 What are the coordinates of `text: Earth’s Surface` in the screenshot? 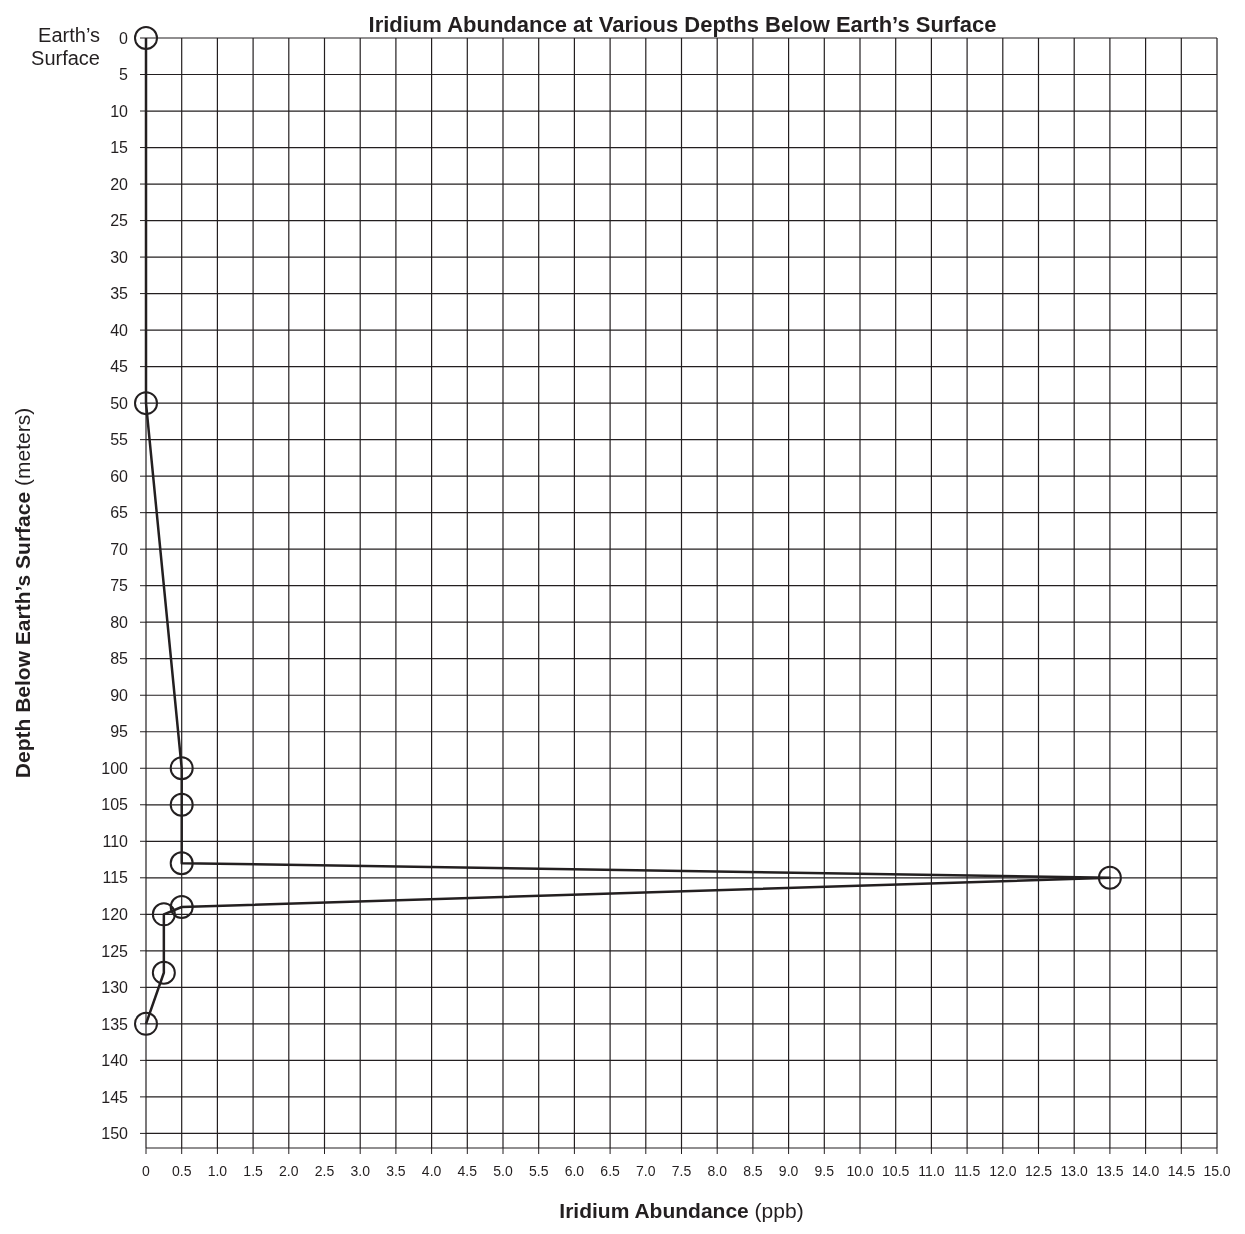 It's located at (65, 47).